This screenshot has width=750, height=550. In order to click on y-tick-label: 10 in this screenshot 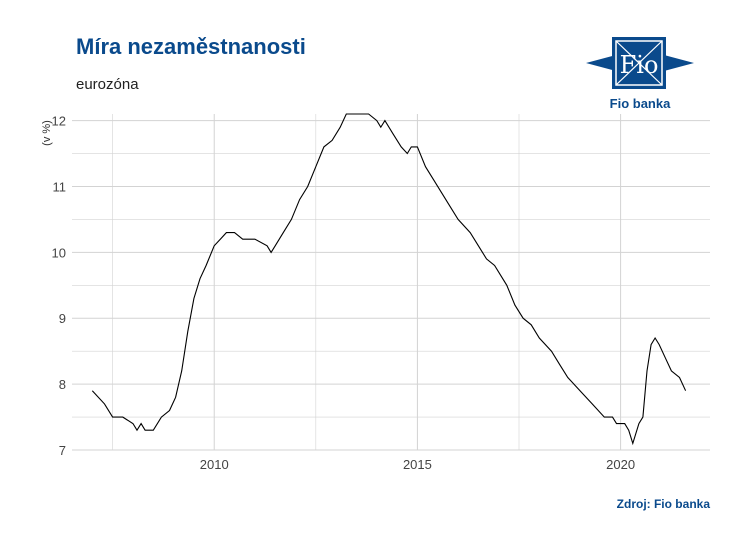, I will do `click(59, 252)`.